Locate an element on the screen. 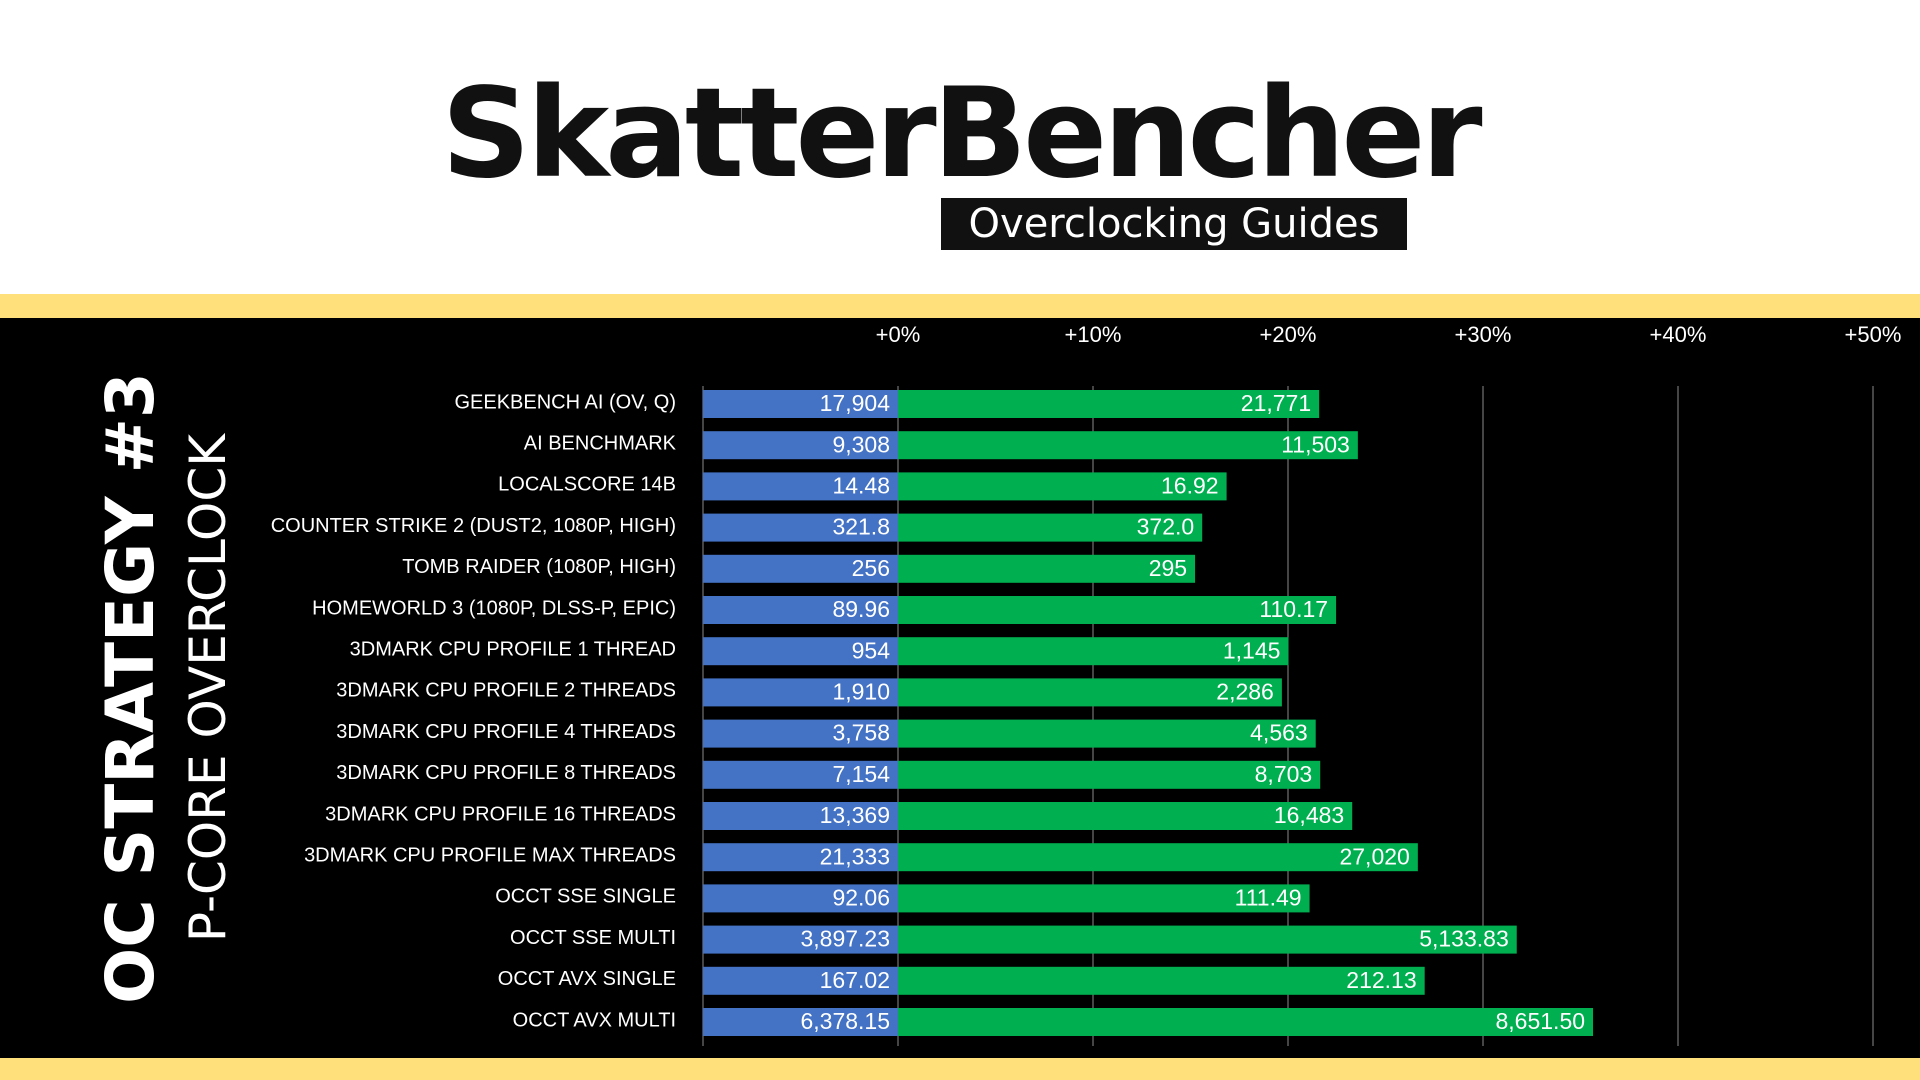 The image size is (1920, 1080). category-label: 3DMARK CPU PROFILE MAX THREADS is located at coordinates (490, 855).